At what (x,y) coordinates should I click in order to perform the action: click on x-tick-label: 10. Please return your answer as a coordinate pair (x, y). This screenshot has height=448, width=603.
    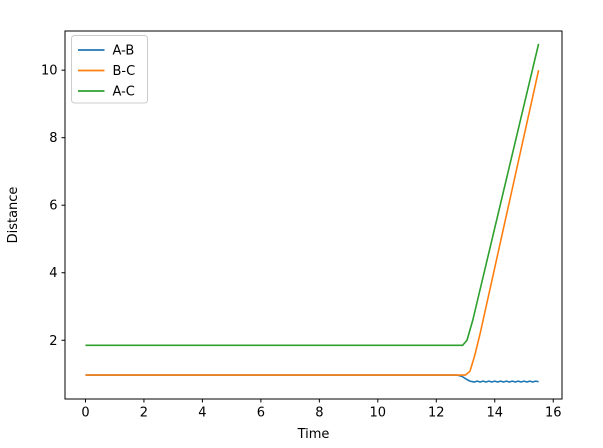
    Looking at the image, I should click on (378, 413).